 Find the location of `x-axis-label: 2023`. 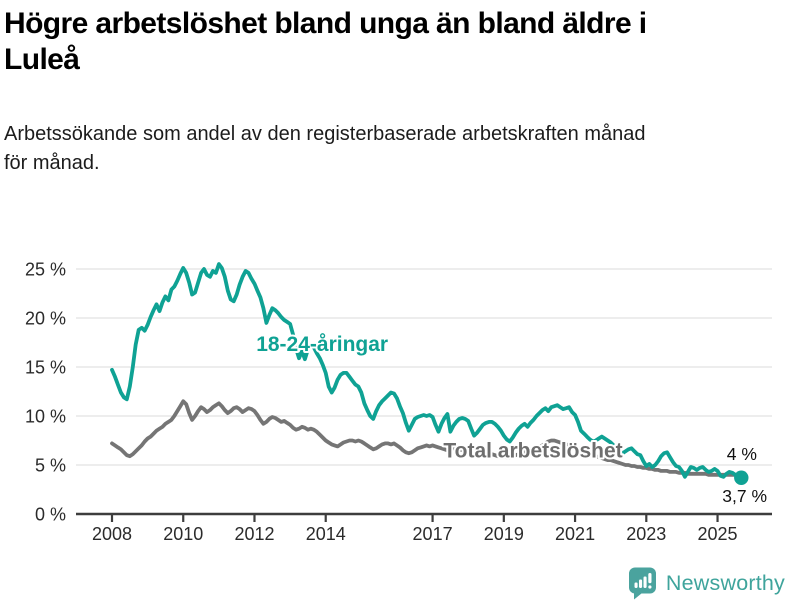

x-axis-label: 2023 is located at coordinates (646, 534).